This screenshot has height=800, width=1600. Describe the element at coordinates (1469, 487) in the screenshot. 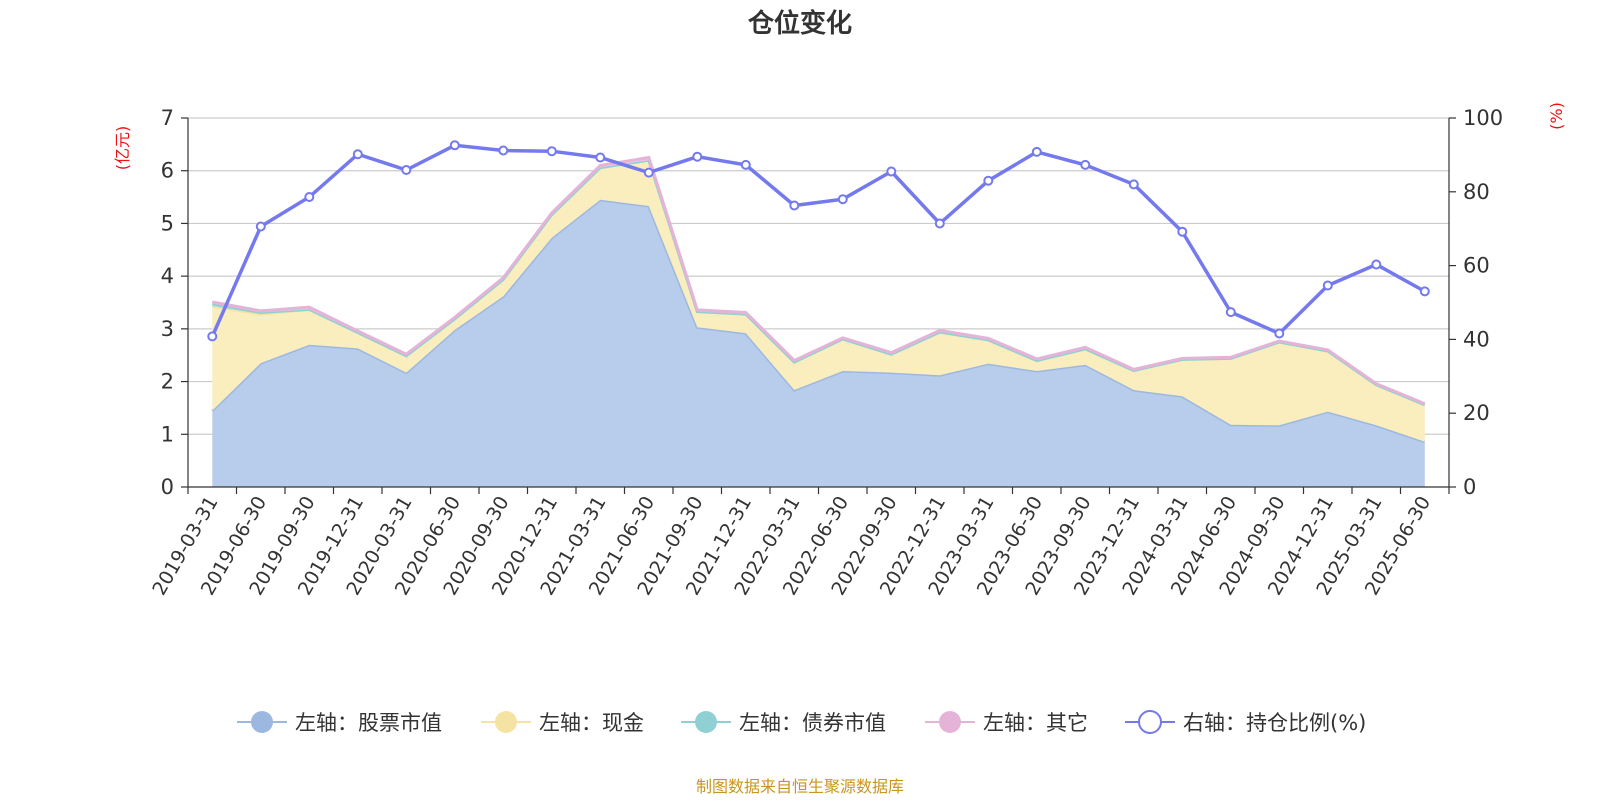

I see `right-axis-tick-label: 0` at that location.